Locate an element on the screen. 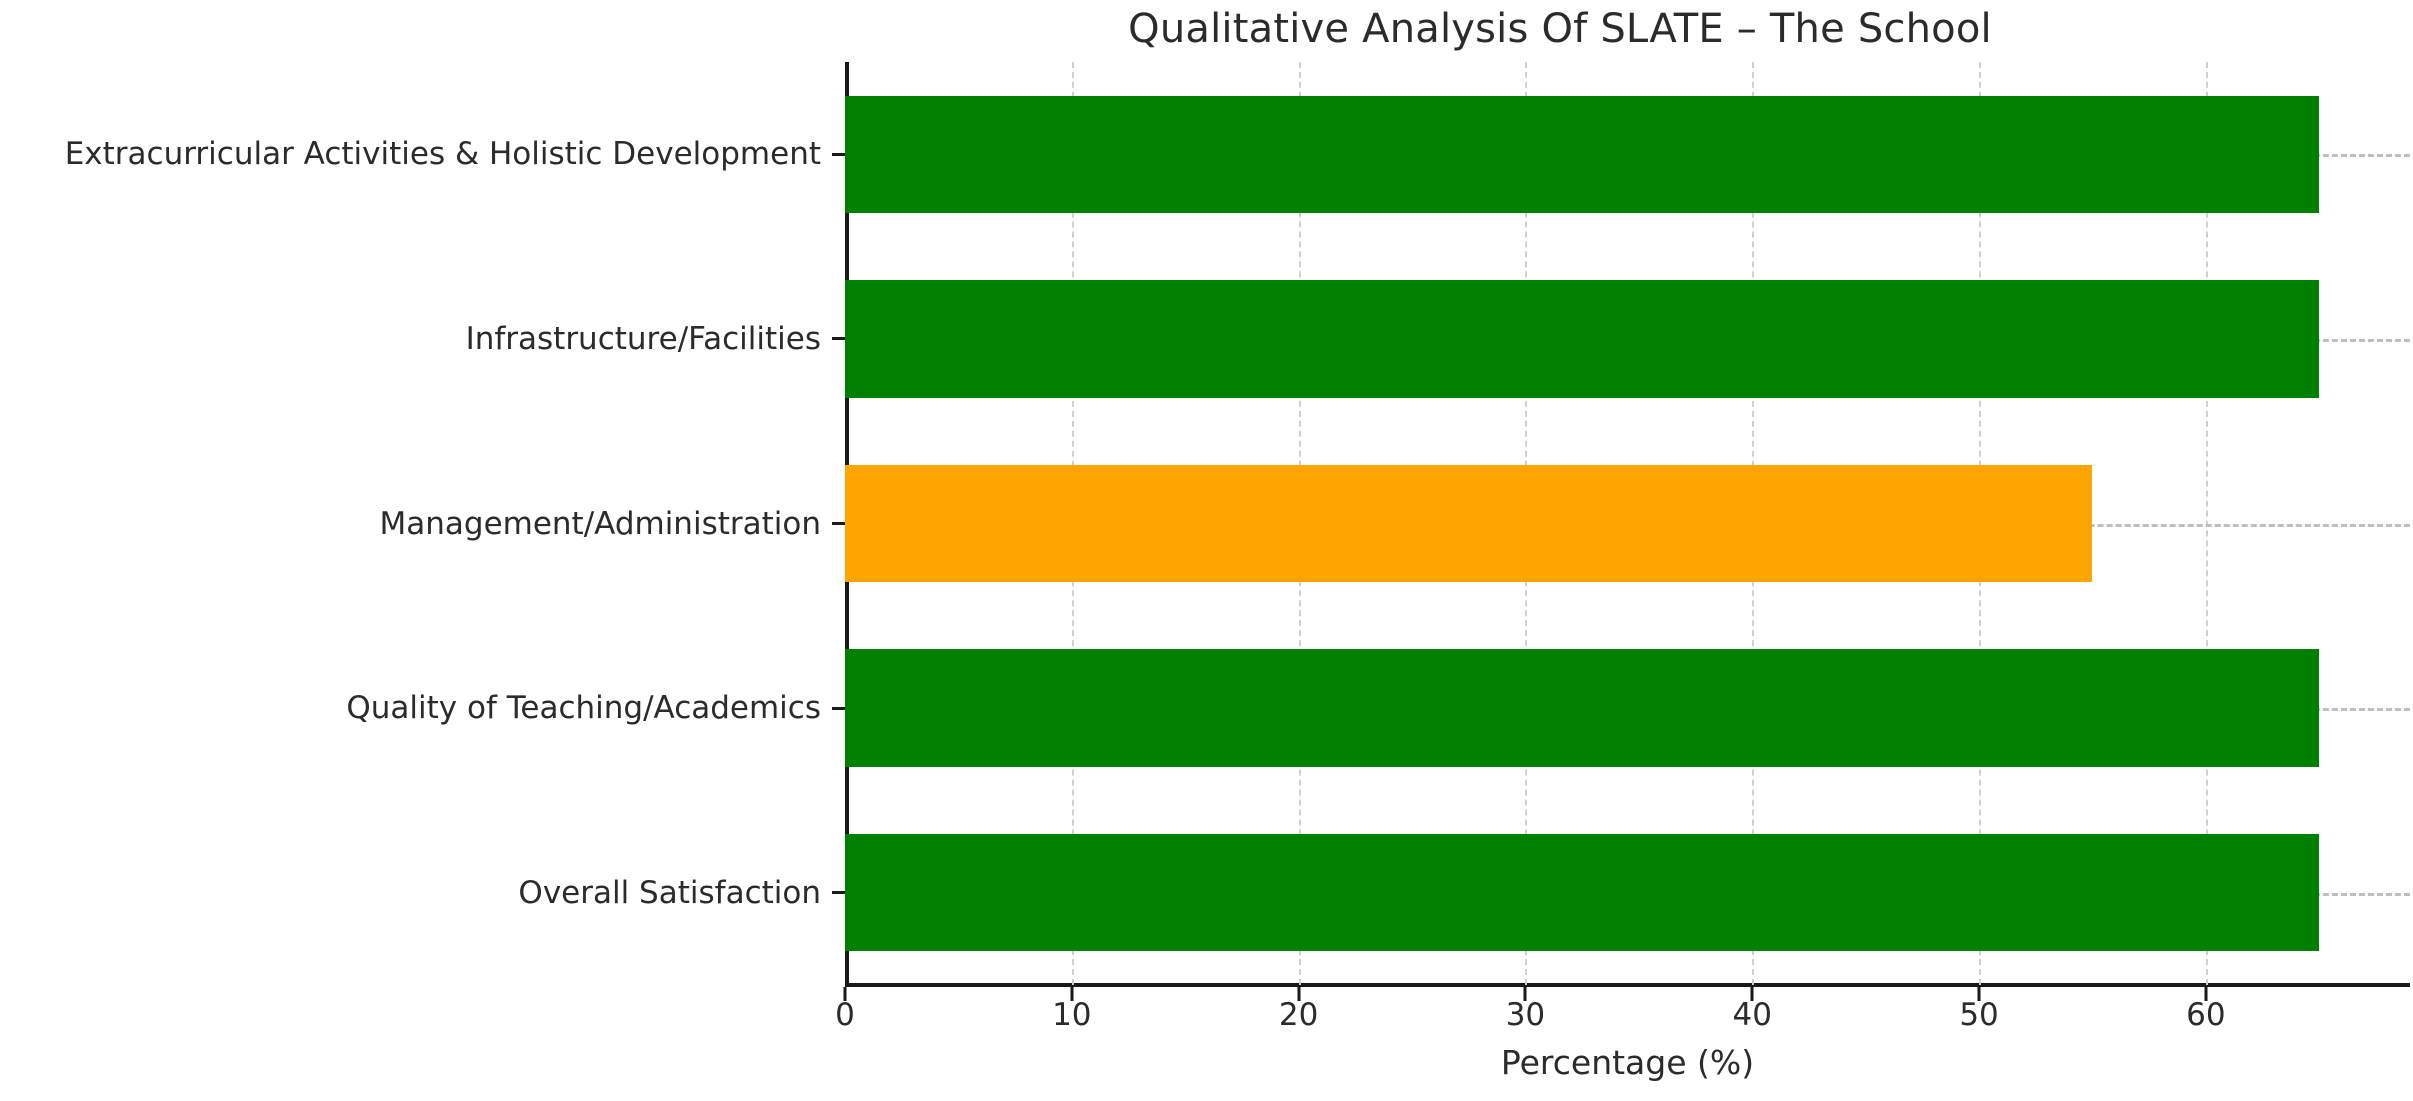 This screenshot has height=1101, width=2413. x-tick-label: 50 is located at coordinates (1979, 1015).